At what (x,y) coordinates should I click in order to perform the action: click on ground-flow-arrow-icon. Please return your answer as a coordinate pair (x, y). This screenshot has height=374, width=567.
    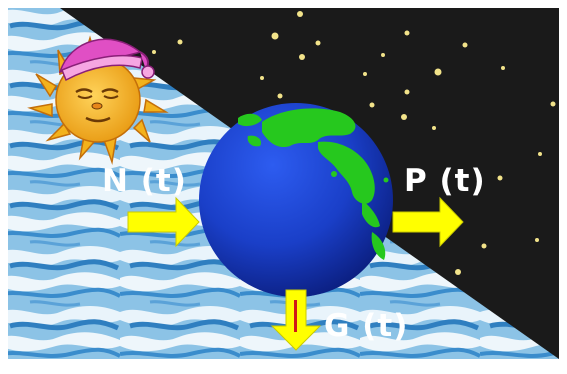
    Looking at the image, I should click on (296, 320).